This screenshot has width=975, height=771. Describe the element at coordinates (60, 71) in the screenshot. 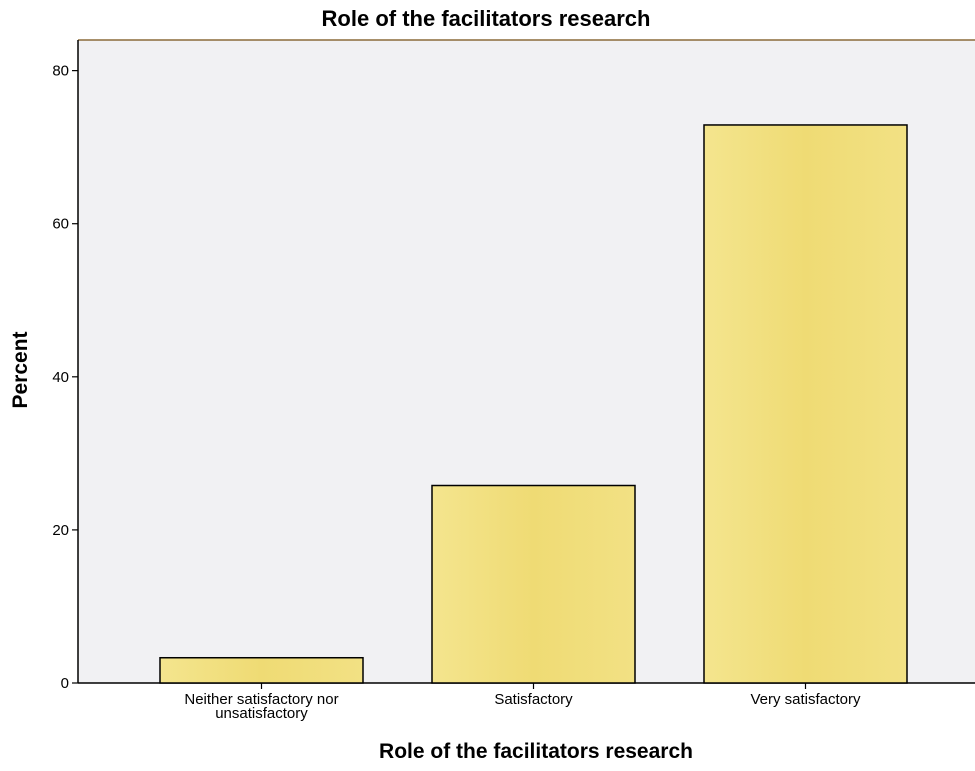

I see `y-tick-label: 80` at that location.